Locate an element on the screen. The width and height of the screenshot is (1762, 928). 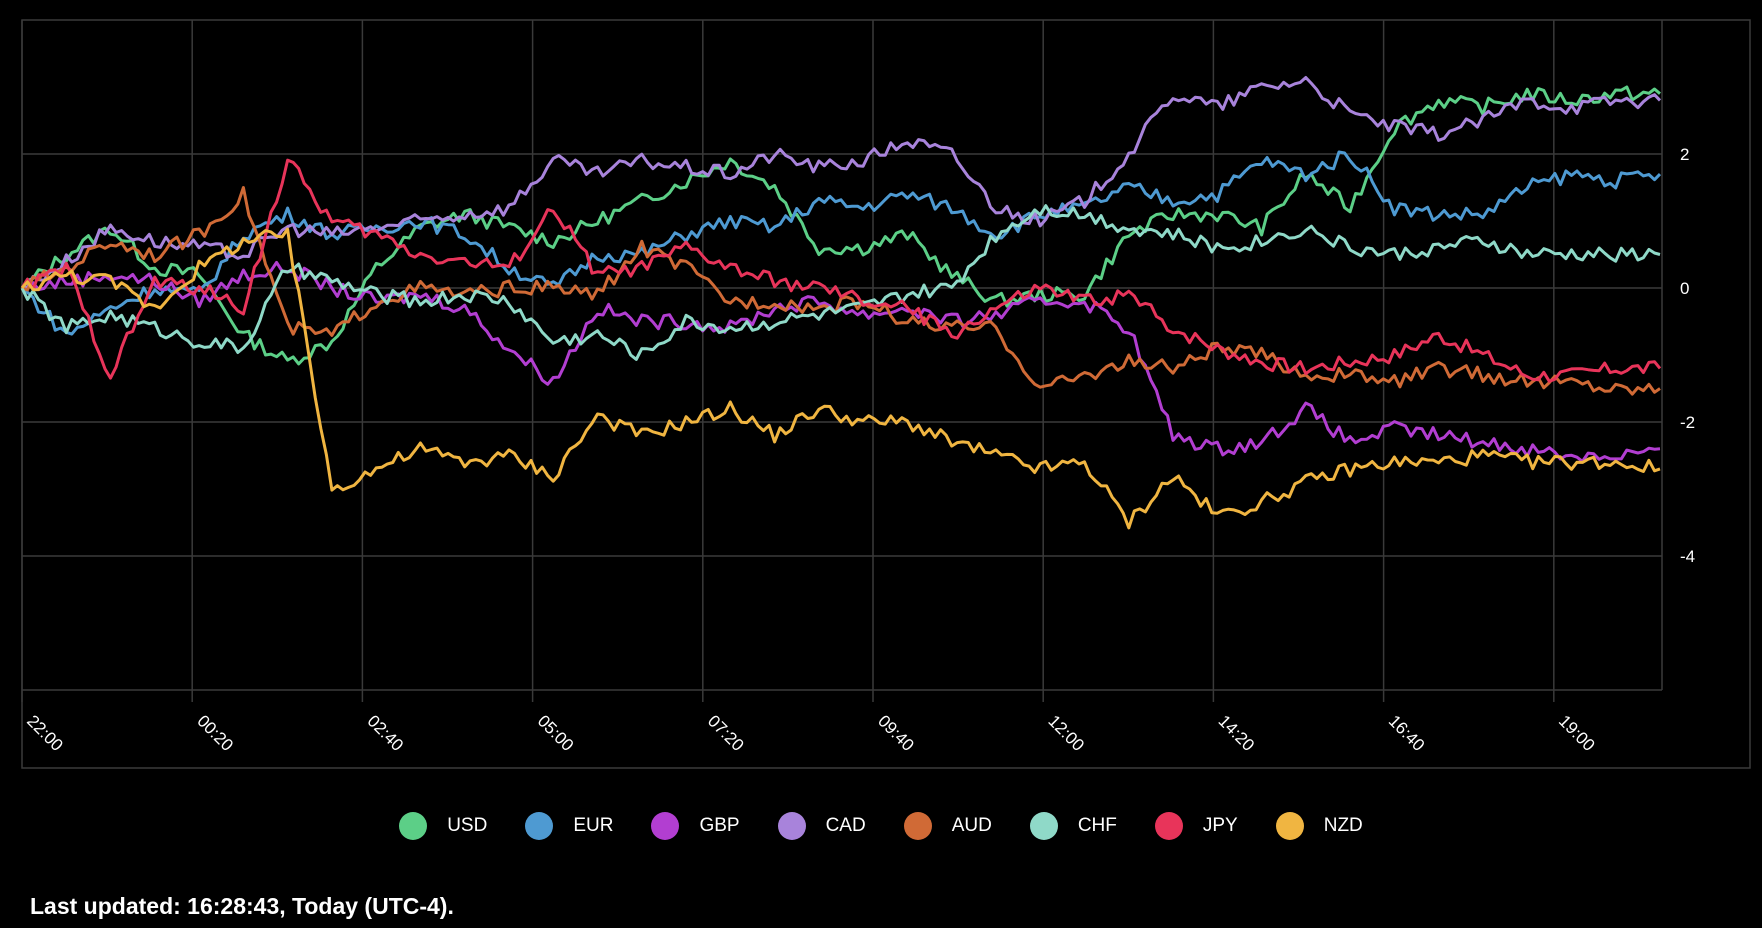
x-tick-label: 19:00 is located at coordinates (1577, 733).